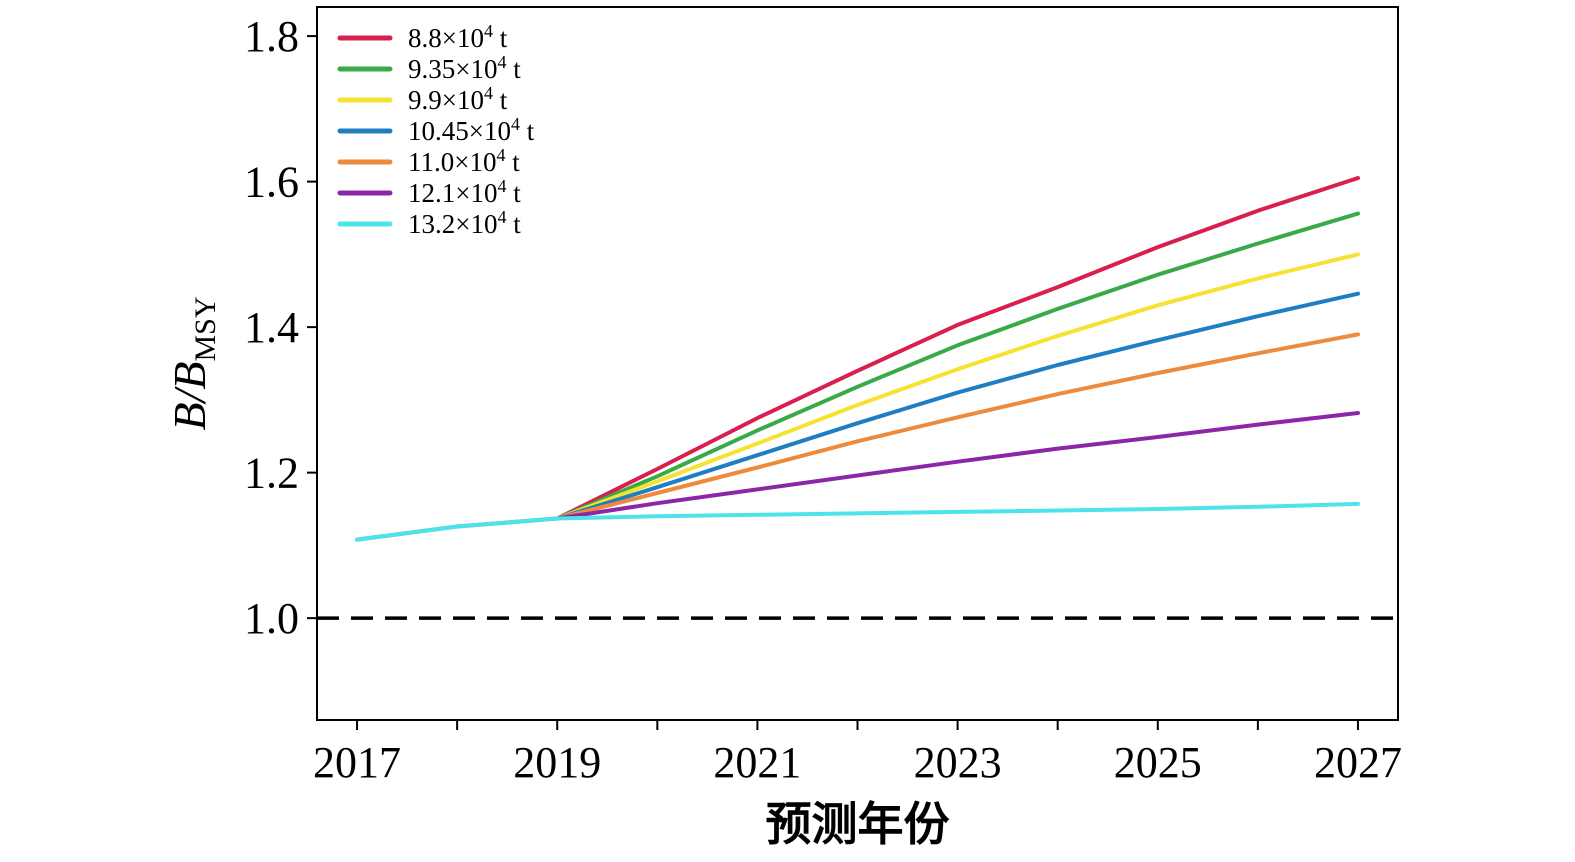  Describe the element at coordinates (464, 68) in the screenshot. I see `legend-label-1: 9.35×104 t` at that location.